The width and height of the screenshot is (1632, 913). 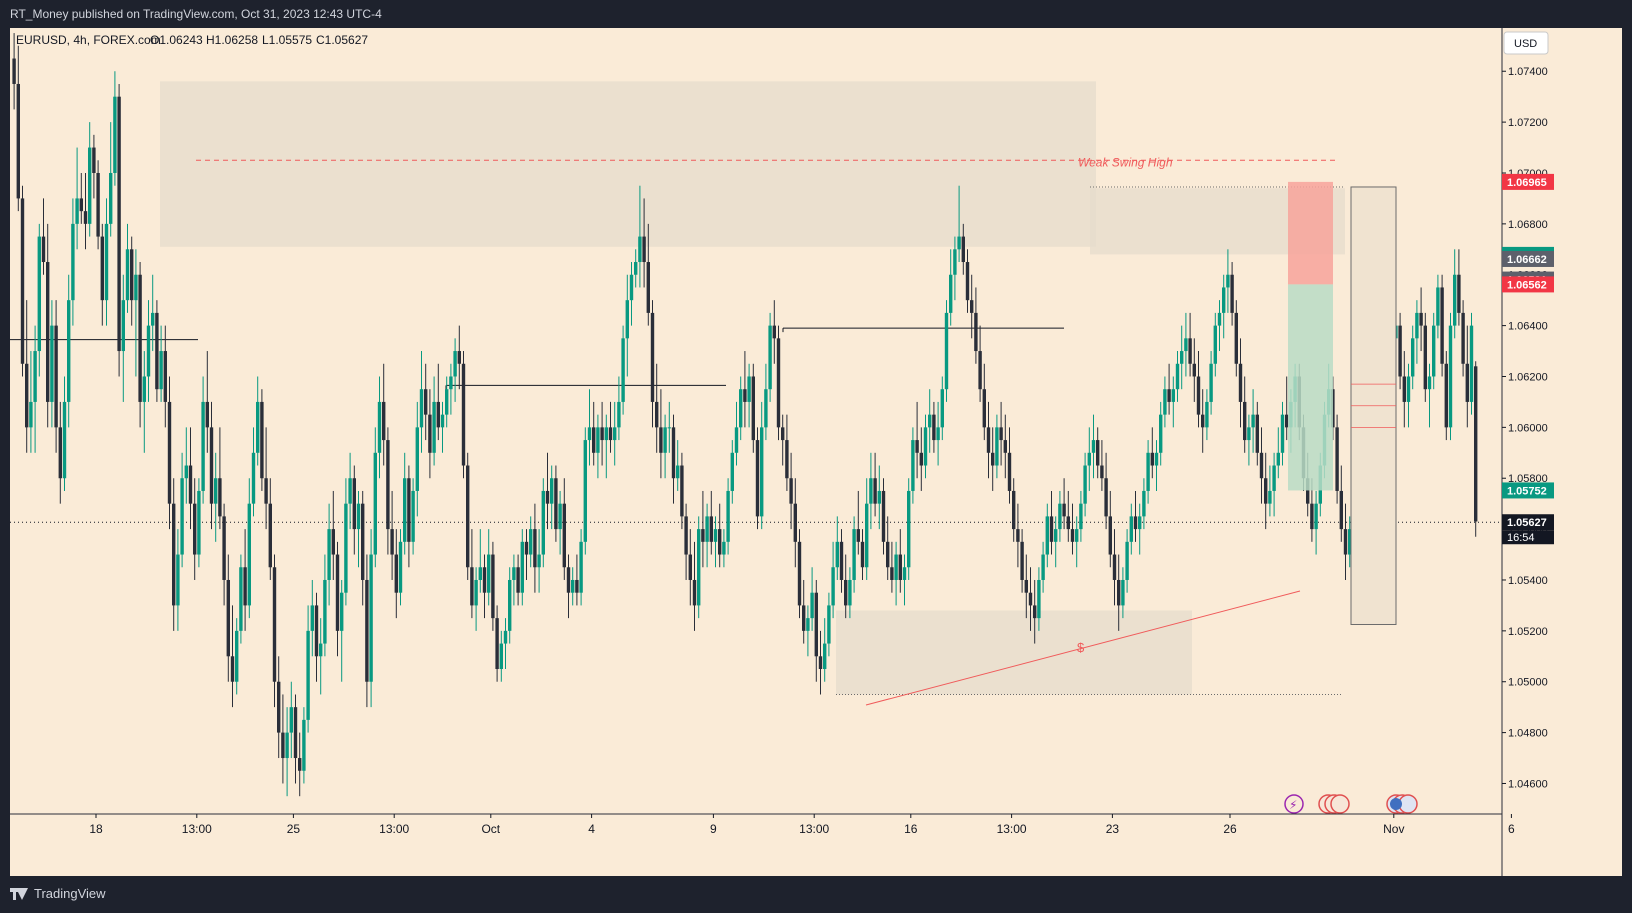 What do you see at coordinates (294, 829) in the screenshot?
I see `x-tick-label: 25` at bounding box center [294, 829].